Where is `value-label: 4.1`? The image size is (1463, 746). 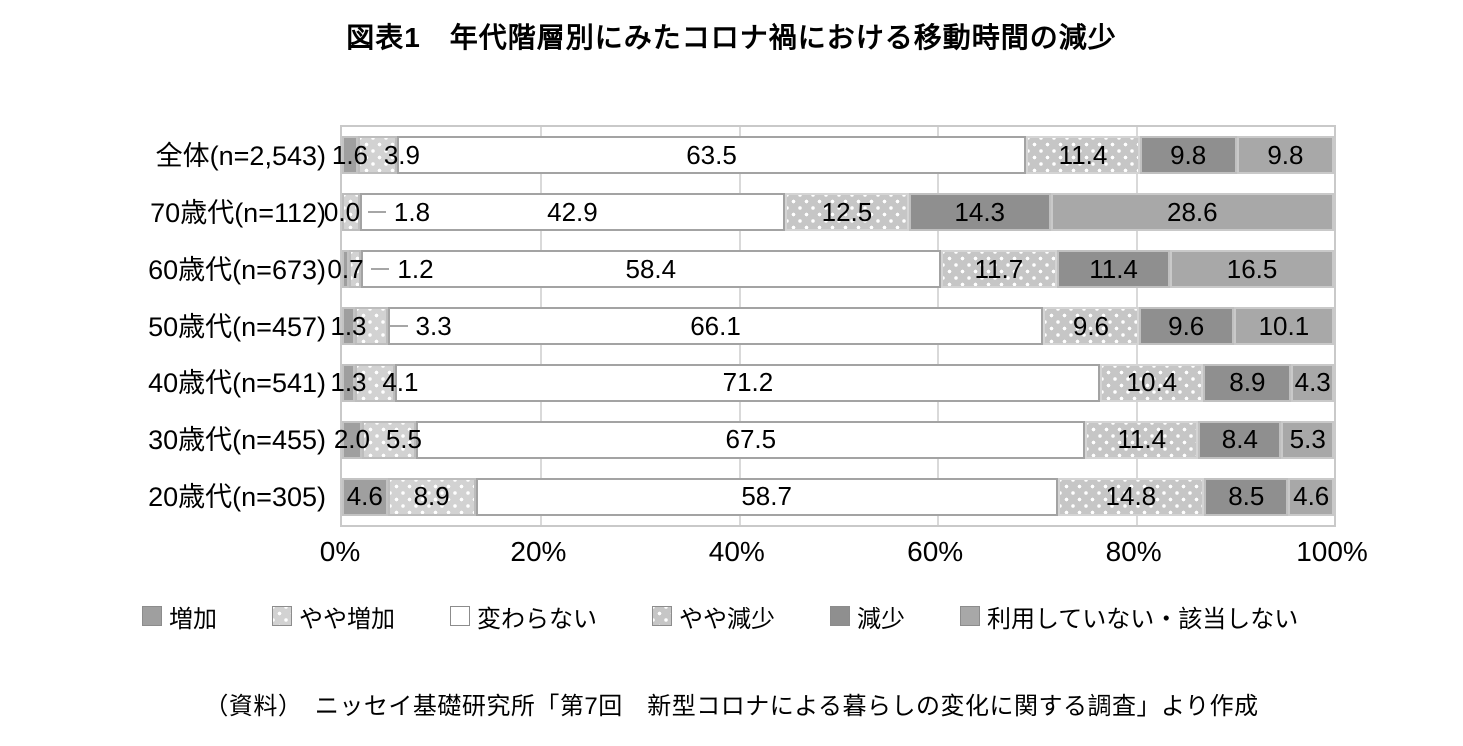 value-label: 4.1 is located at coordinates (400, 382).